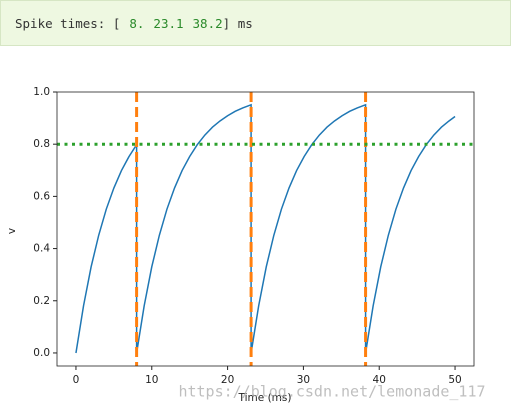 Image resolution: width=513 pixels, height=412 pixels. Describe the element at coordinates (41, 301) in the screenshot. I see `y-tick-label: 0.2` at that location.